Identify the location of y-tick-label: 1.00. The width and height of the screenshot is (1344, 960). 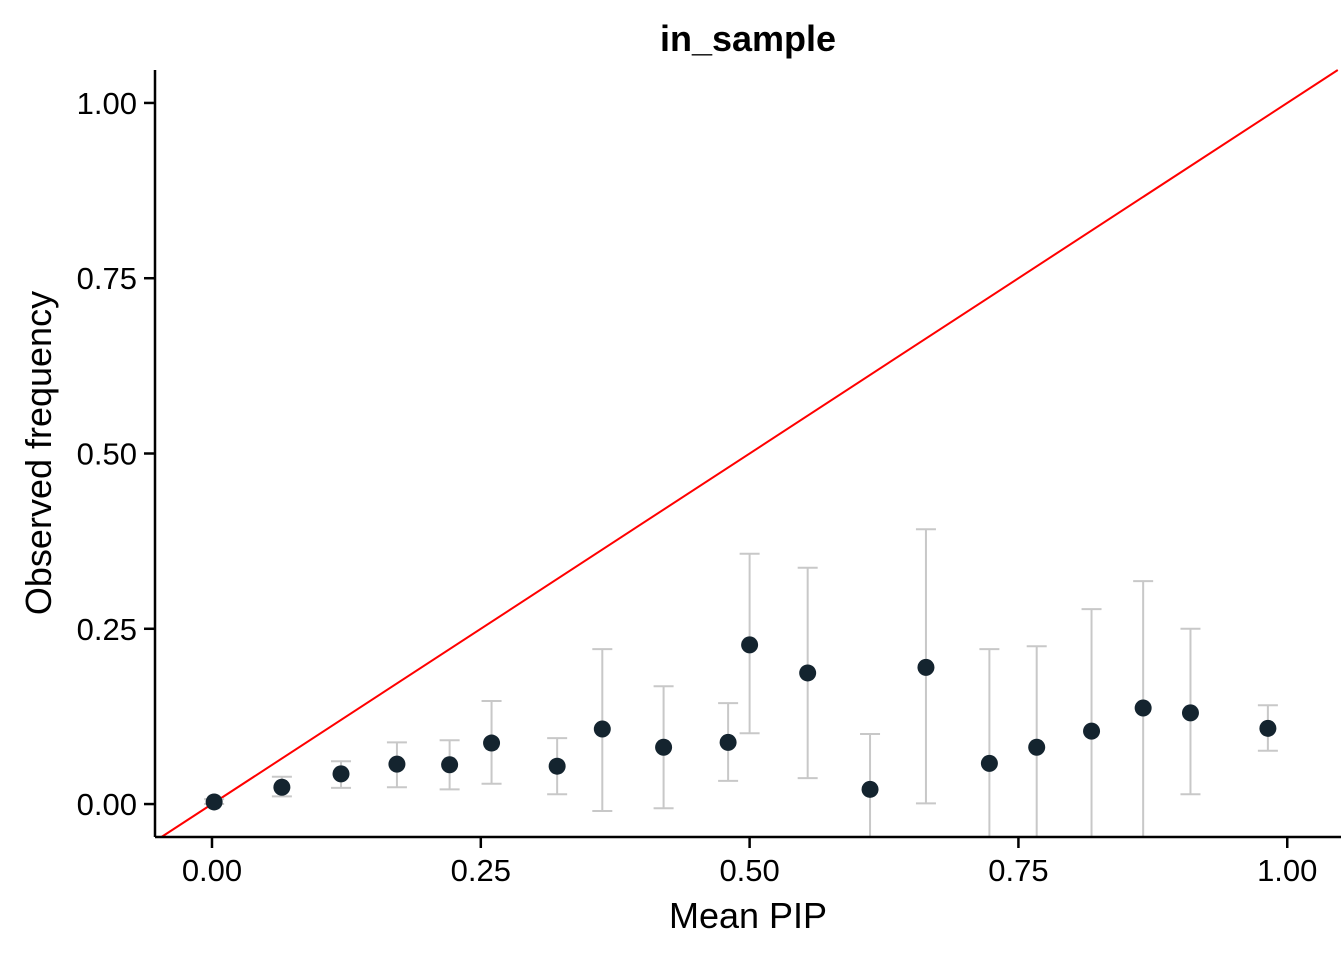
(107, 103).